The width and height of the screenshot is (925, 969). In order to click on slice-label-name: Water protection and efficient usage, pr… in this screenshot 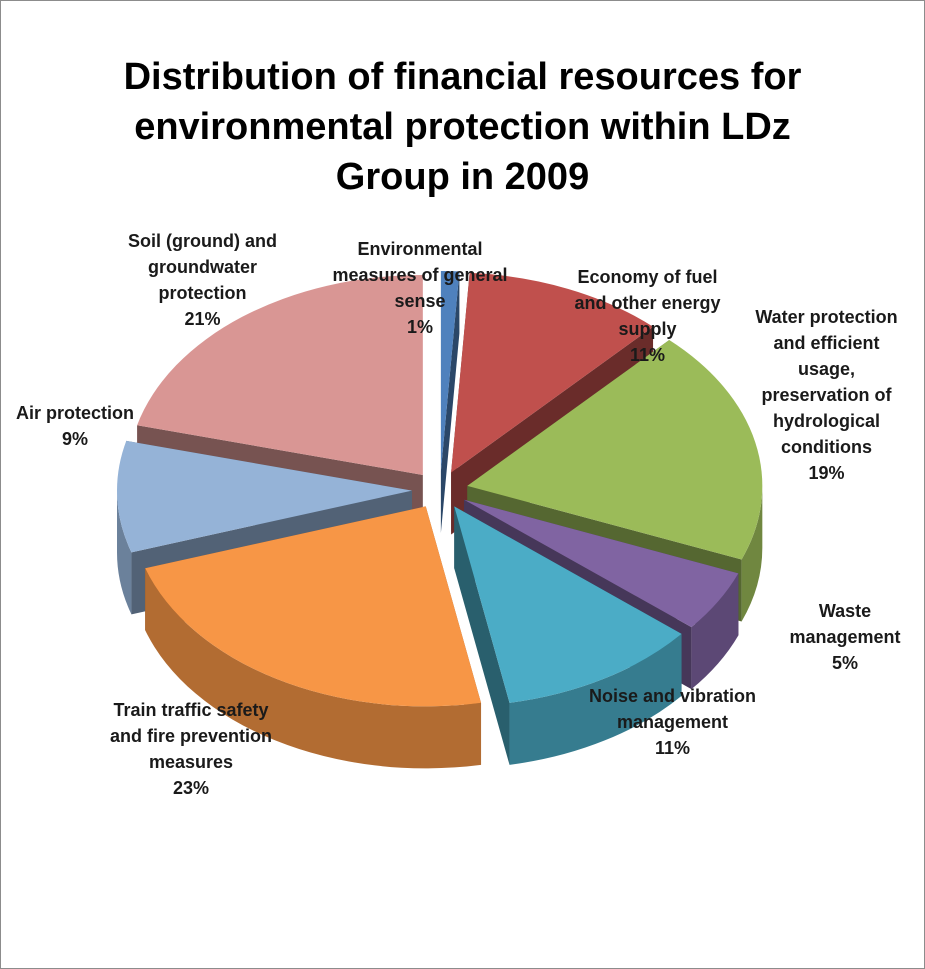, I will do `click(826, 382)`.